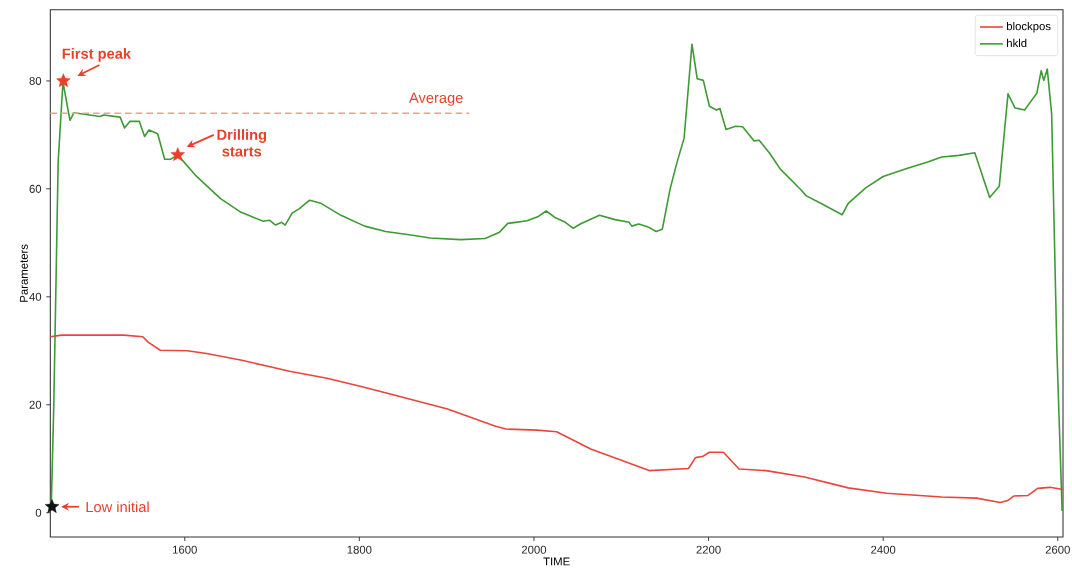 The image size is (1072, 574). What do you see at coordinates (242, 143) in the screenshot?
I see `annotation: Drilling starts` at bounding box center [242, 143].